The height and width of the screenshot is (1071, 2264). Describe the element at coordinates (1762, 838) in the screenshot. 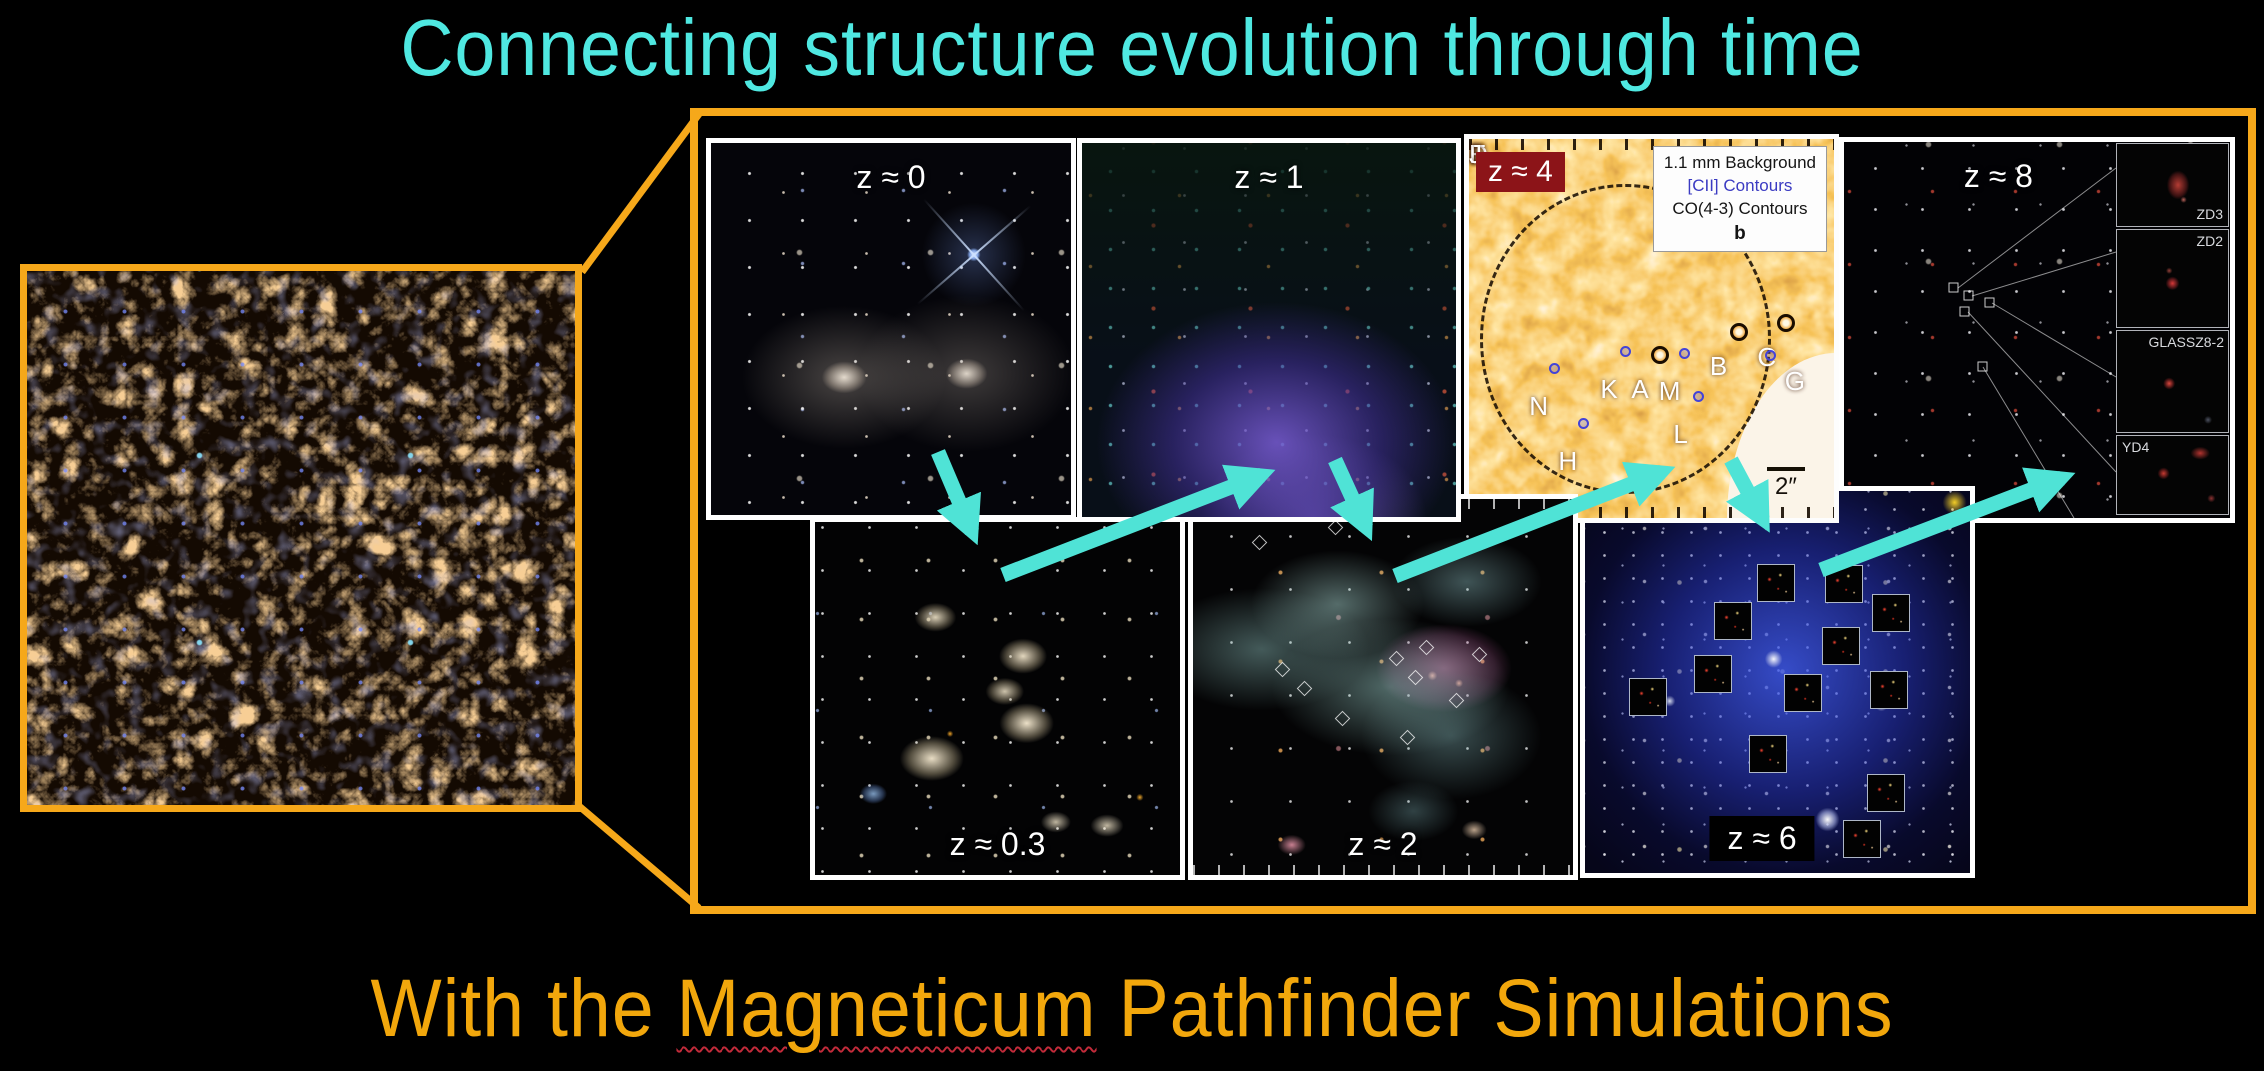

I see `redshift-label-z6: z ≈ 6` at that location.